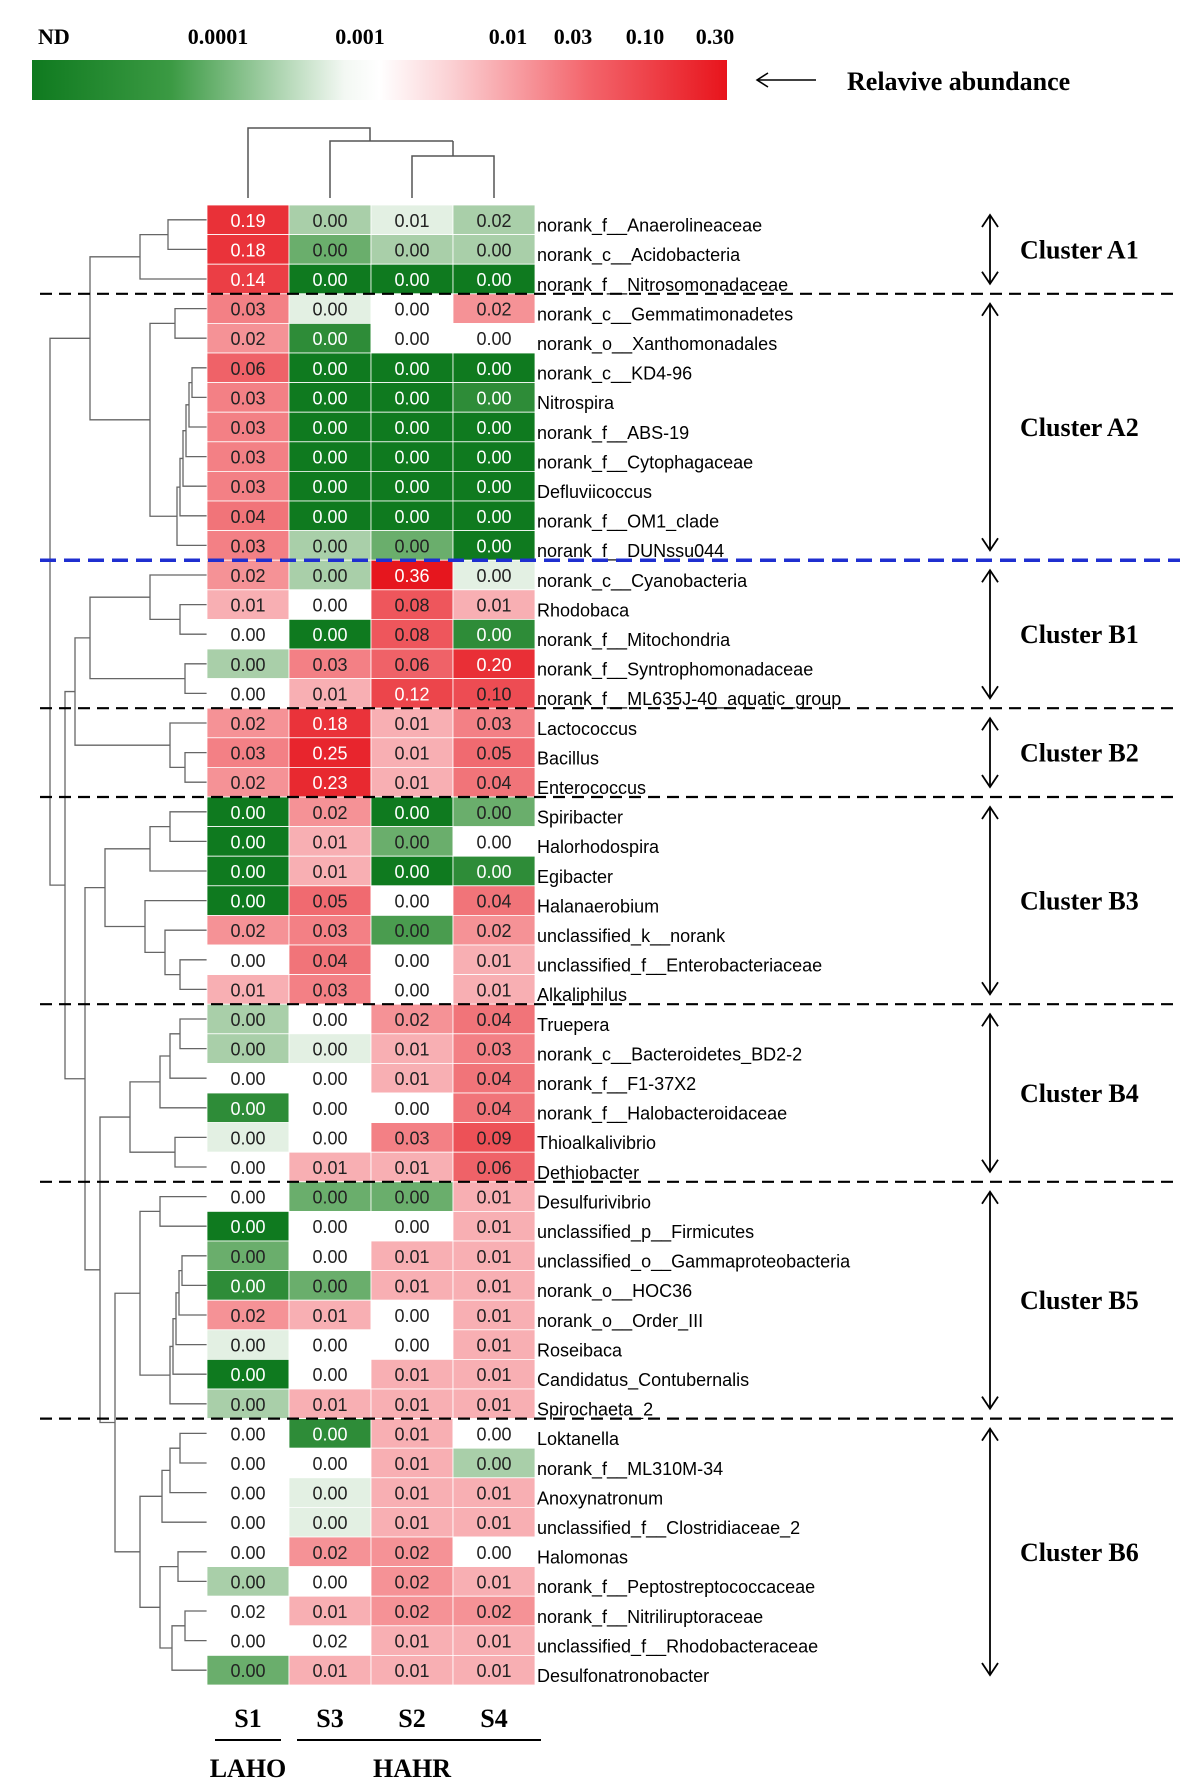 The width and height of the screenshot is (1200, 1786). I want to click on row-label: norank_f__Halobacteroidaceae, so click(662, 1114).